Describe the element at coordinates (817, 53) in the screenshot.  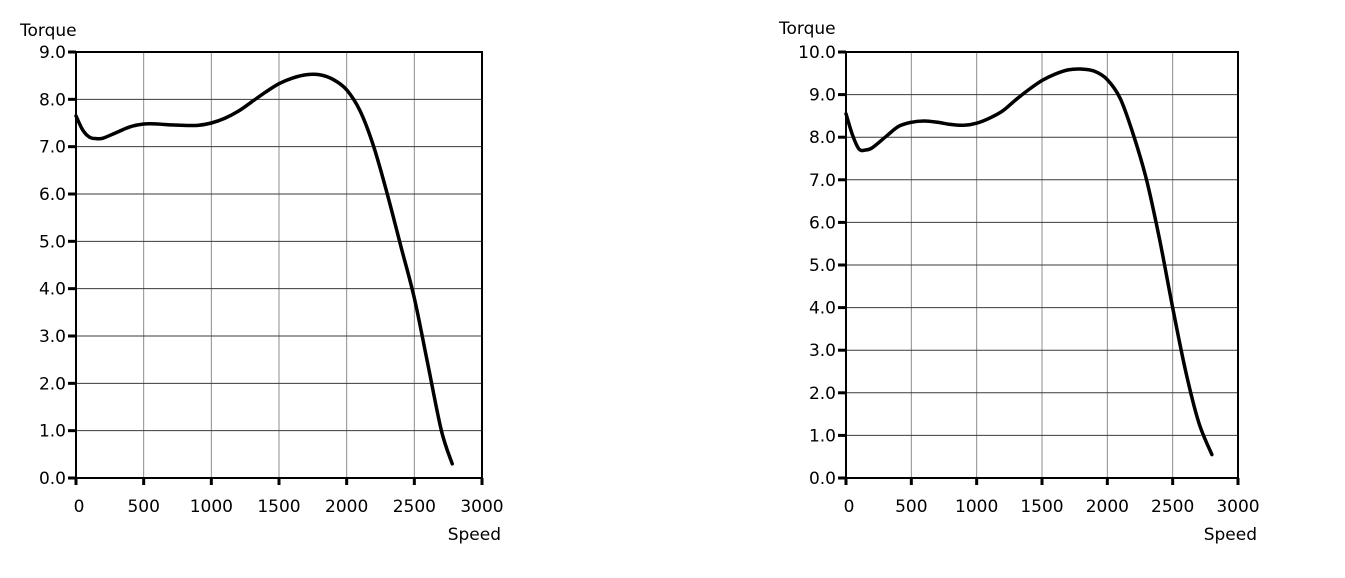
I see `y-tick-label: 10.0` at that location.